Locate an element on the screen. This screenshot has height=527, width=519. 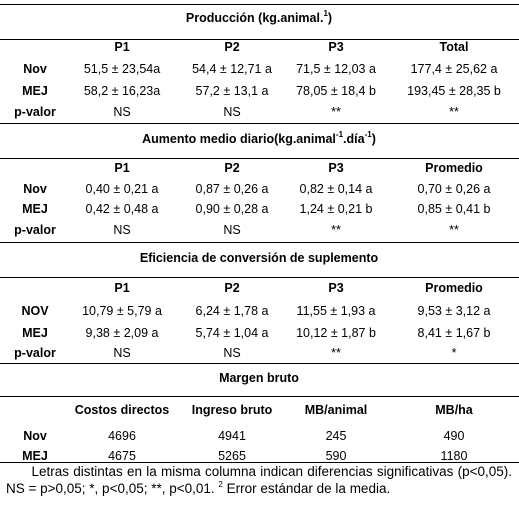
section-title-text: .día is located at coordinates (354, 139).